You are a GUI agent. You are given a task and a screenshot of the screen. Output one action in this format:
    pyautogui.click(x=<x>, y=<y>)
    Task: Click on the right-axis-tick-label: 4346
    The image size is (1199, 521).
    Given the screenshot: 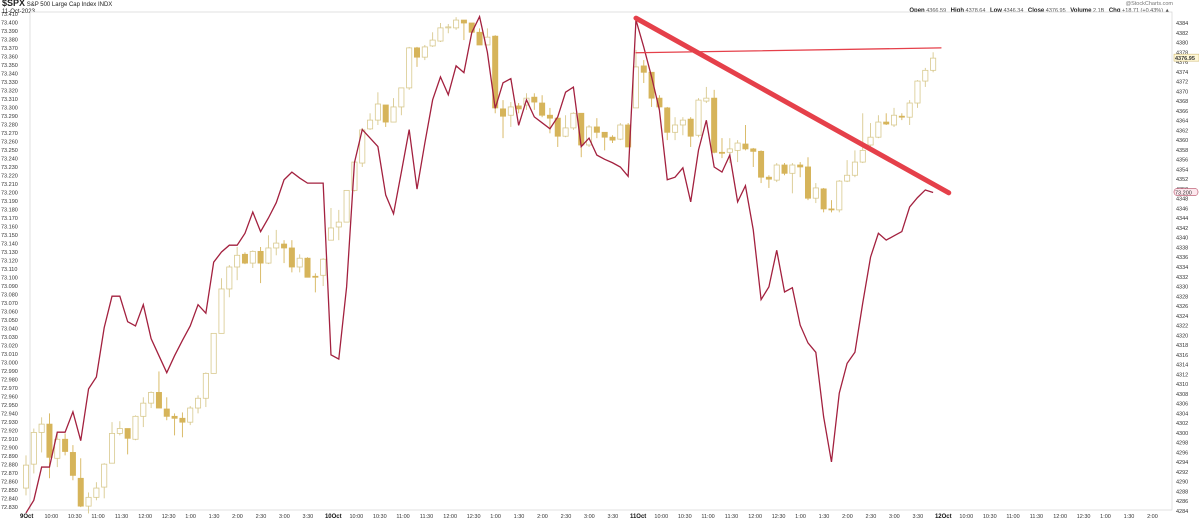 What is the action you would take?
    pyautogui.click(x=1182, y=209)
    